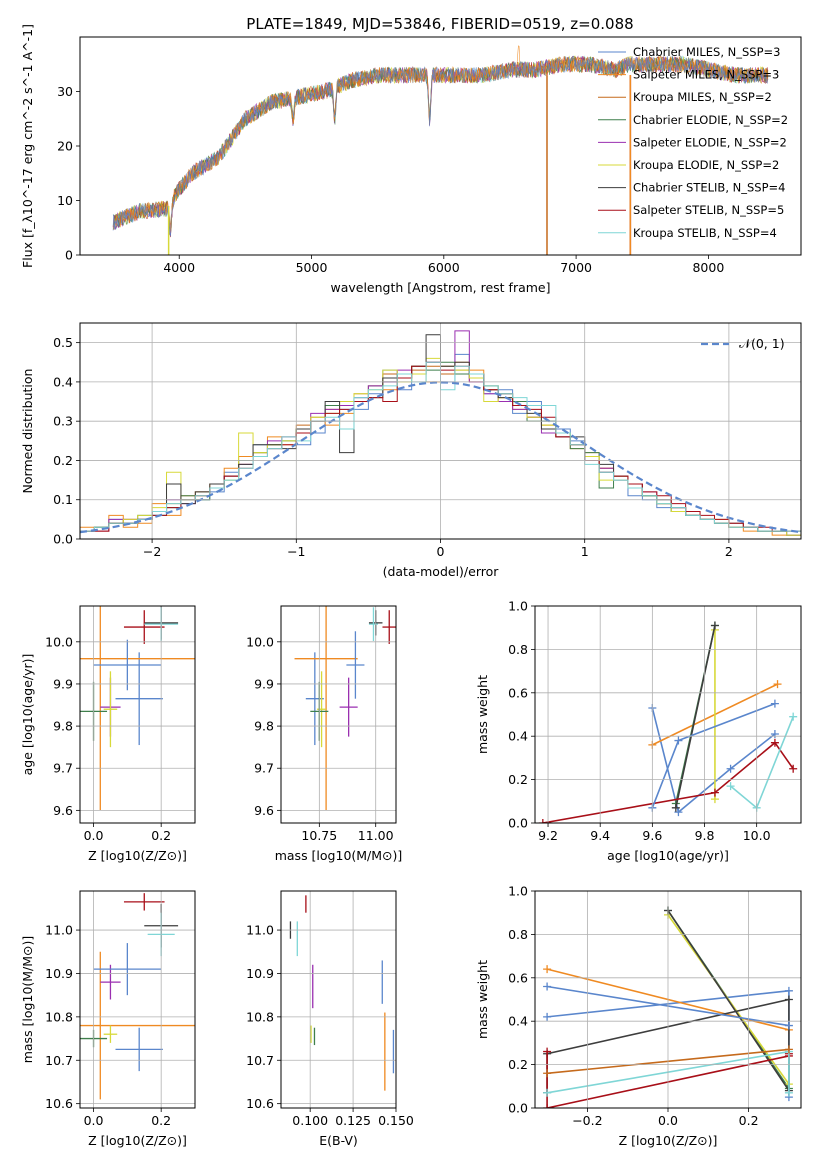  What do you see at coordinates (518, 1021) in the screenshot?
I see `y-tick-label: 0.4` at bounding box center [518, 1021].